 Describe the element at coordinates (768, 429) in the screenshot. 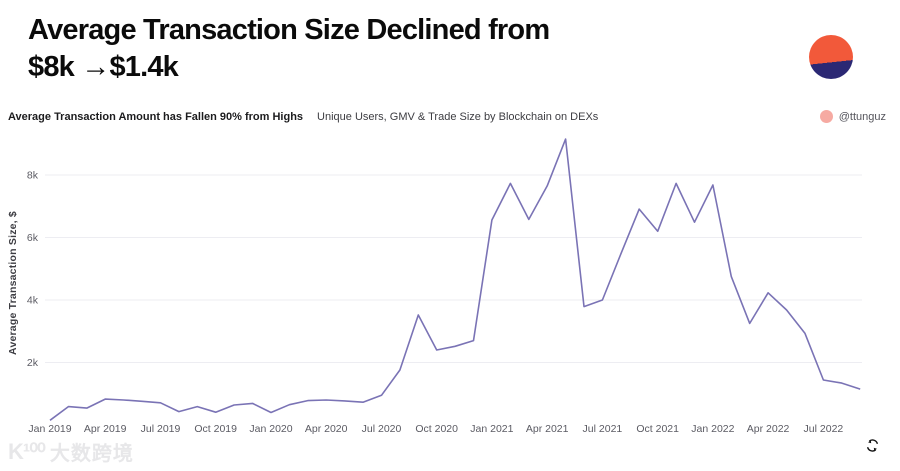

I see `x-tick-label: Apr 2022` at that location.